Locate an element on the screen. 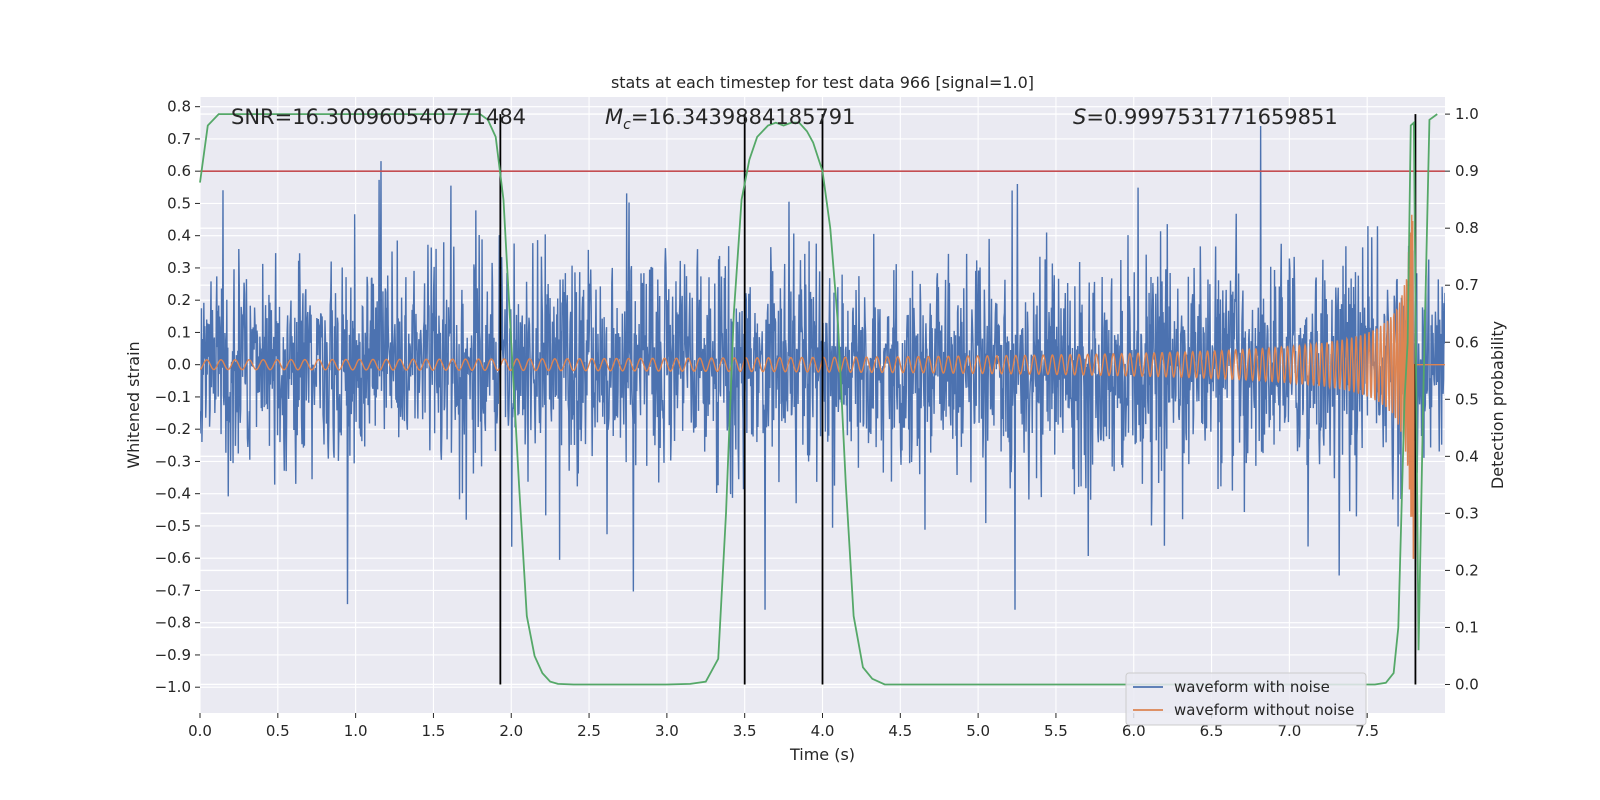  y-tick-label: 0.0 is located at coordinates (179, 365).